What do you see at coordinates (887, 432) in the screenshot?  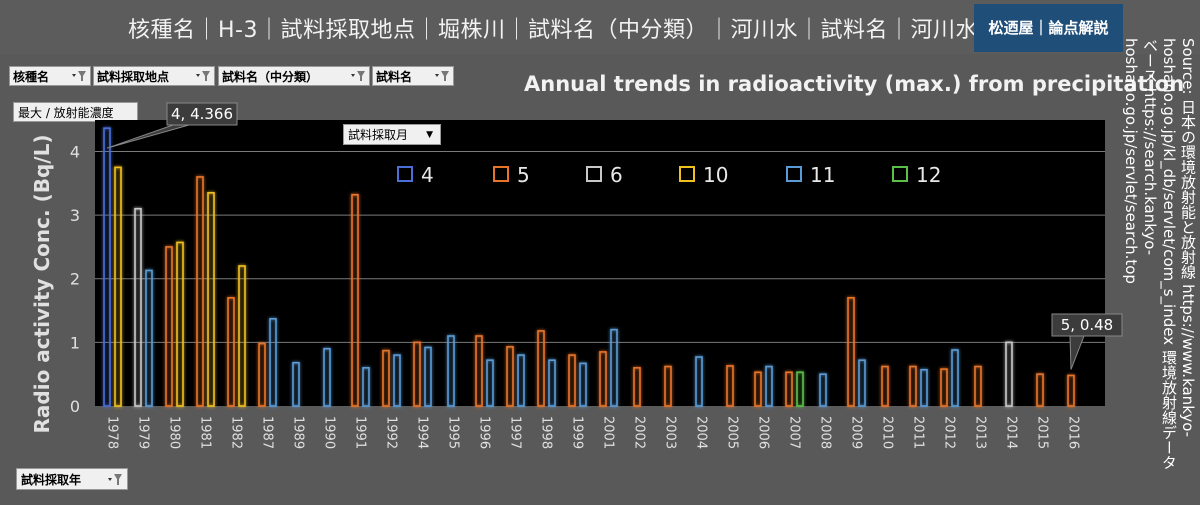 I see `x-tick-label: 2010` at bounding box center [887, 432].